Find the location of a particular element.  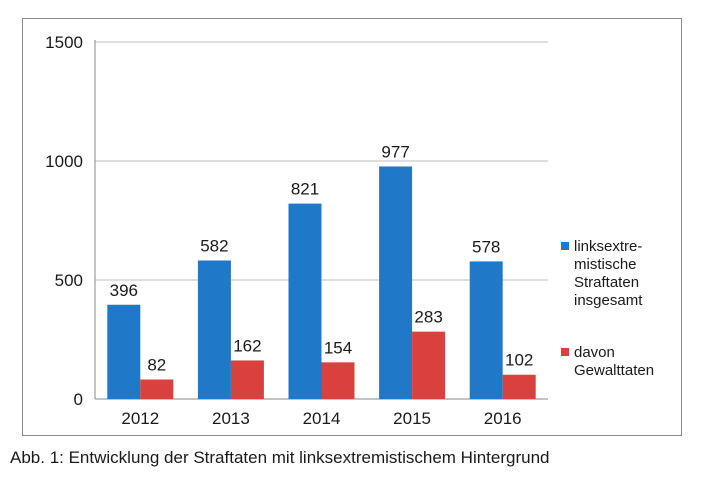

x-axis: 2012 2013 2014 2015 2016 is located at coordinates (321, 418).